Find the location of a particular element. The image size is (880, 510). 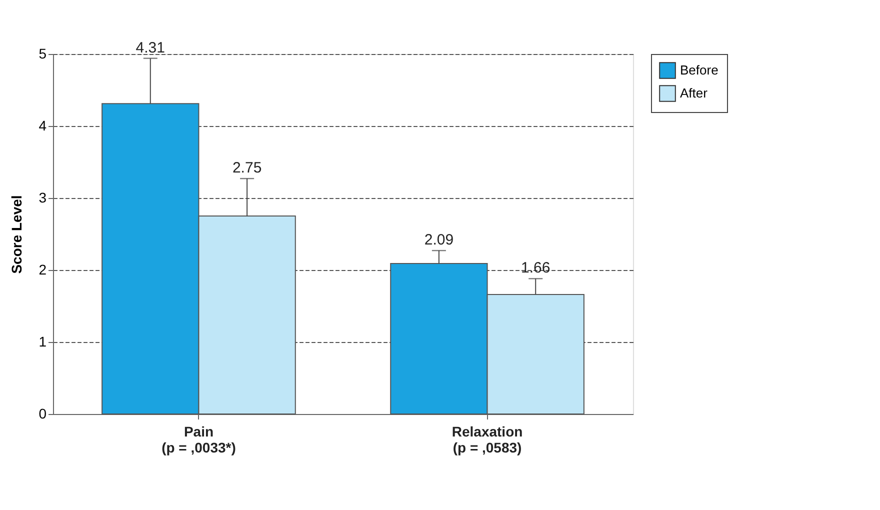

legend-label: After is located at coordinates (694, 93).